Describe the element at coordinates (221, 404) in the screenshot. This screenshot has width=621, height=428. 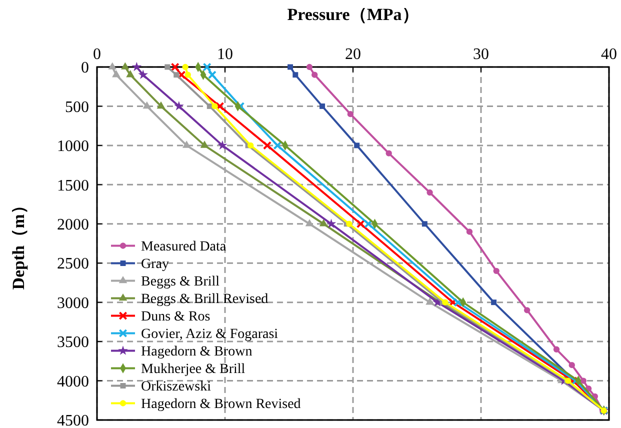
I see `legend-label: Hagedorn & Brown Revised` at that location.